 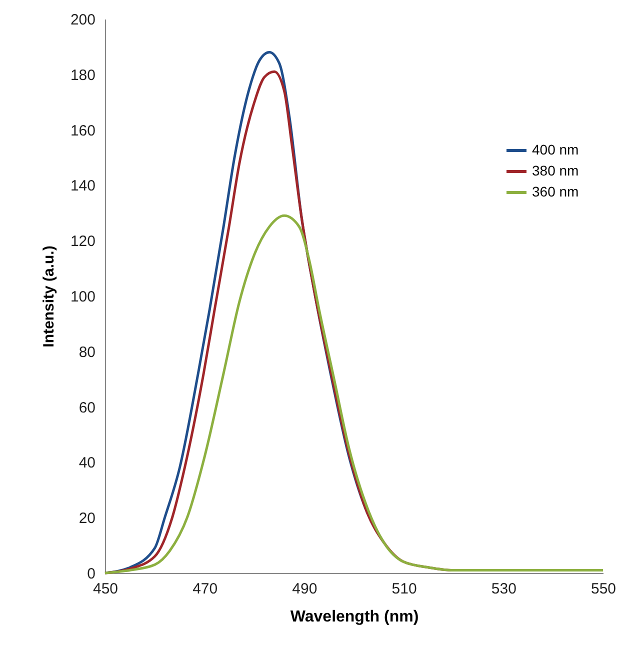 What do you see at coordinates (91, 574) in the screenshot?
I see `y-tick-label: 0` at bounding box center [91, 574].